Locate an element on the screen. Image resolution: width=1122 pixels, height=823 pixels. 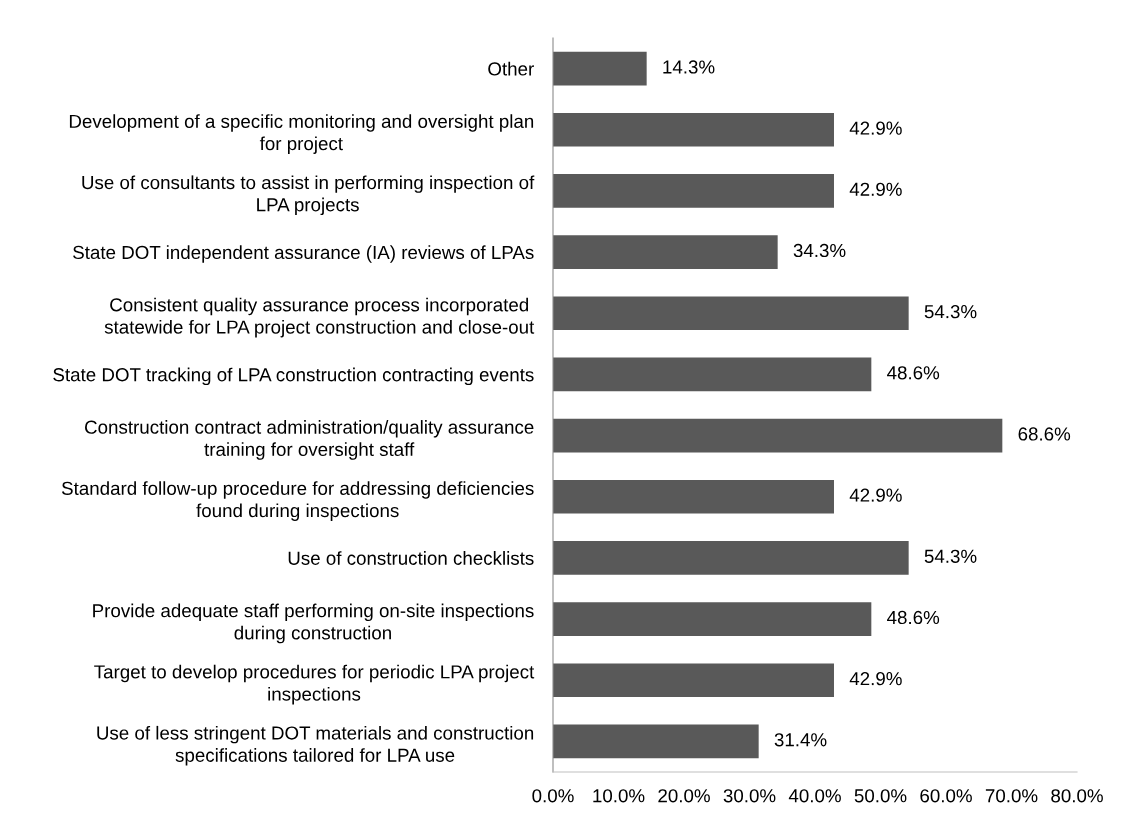
x-tick-label: 50.0% is located at coordinates (880, 796).